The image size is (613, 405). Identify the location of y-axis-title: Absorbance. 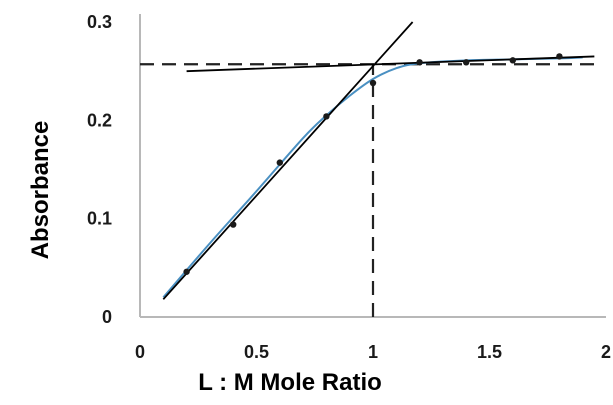
(40, 190).